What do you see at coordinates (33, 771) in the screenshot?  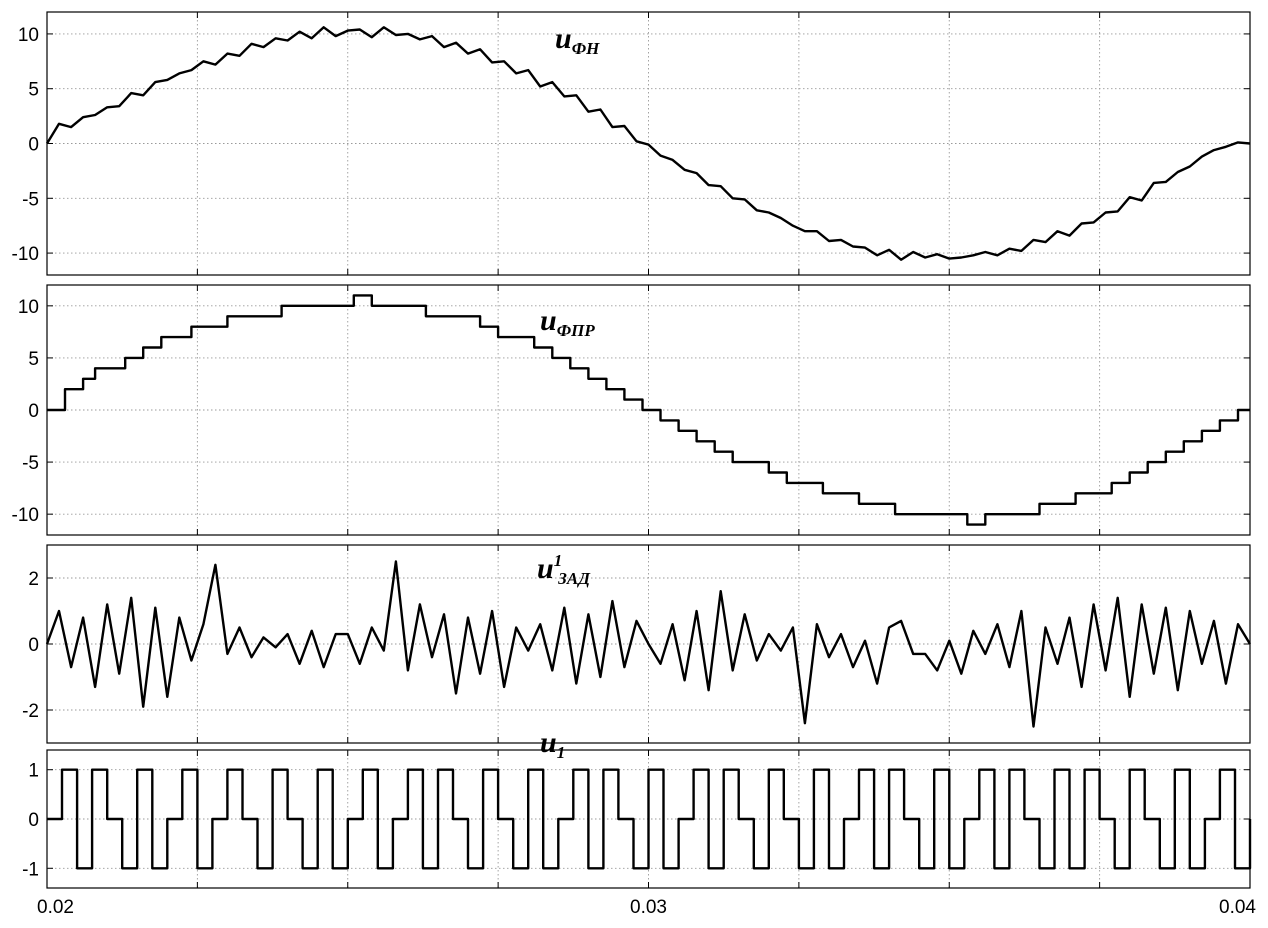 I see `y-tick-label: 1` at bounding box center [33, 771].